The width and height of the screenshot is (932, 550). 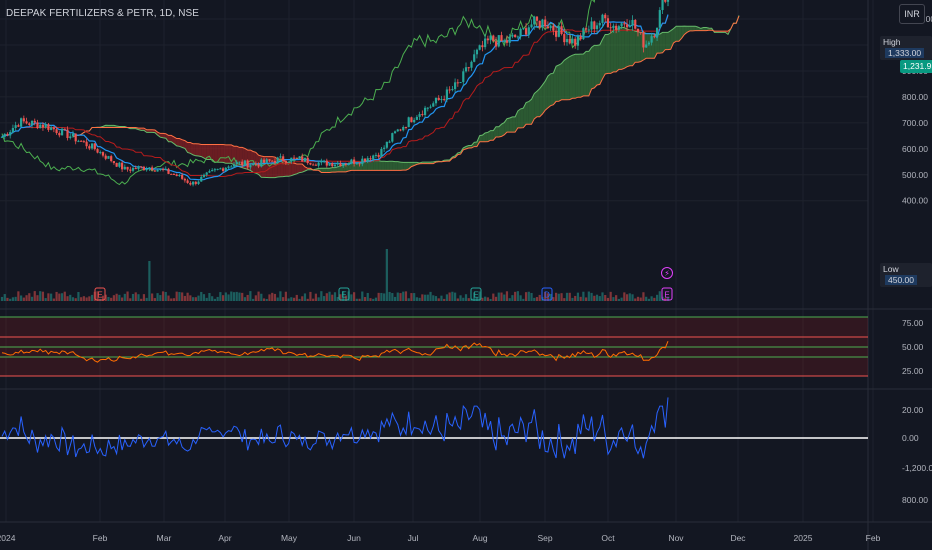 I want to click on currency-button: INR, so click(x=912, y=14).